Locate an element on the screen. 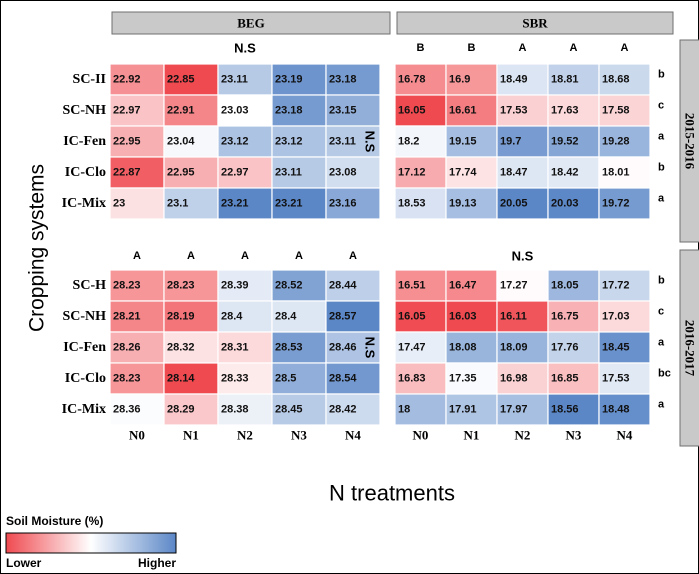 This screenshot has width=699, height=574. cell-value-label: 16.85 is located at coordinates (565, 379).